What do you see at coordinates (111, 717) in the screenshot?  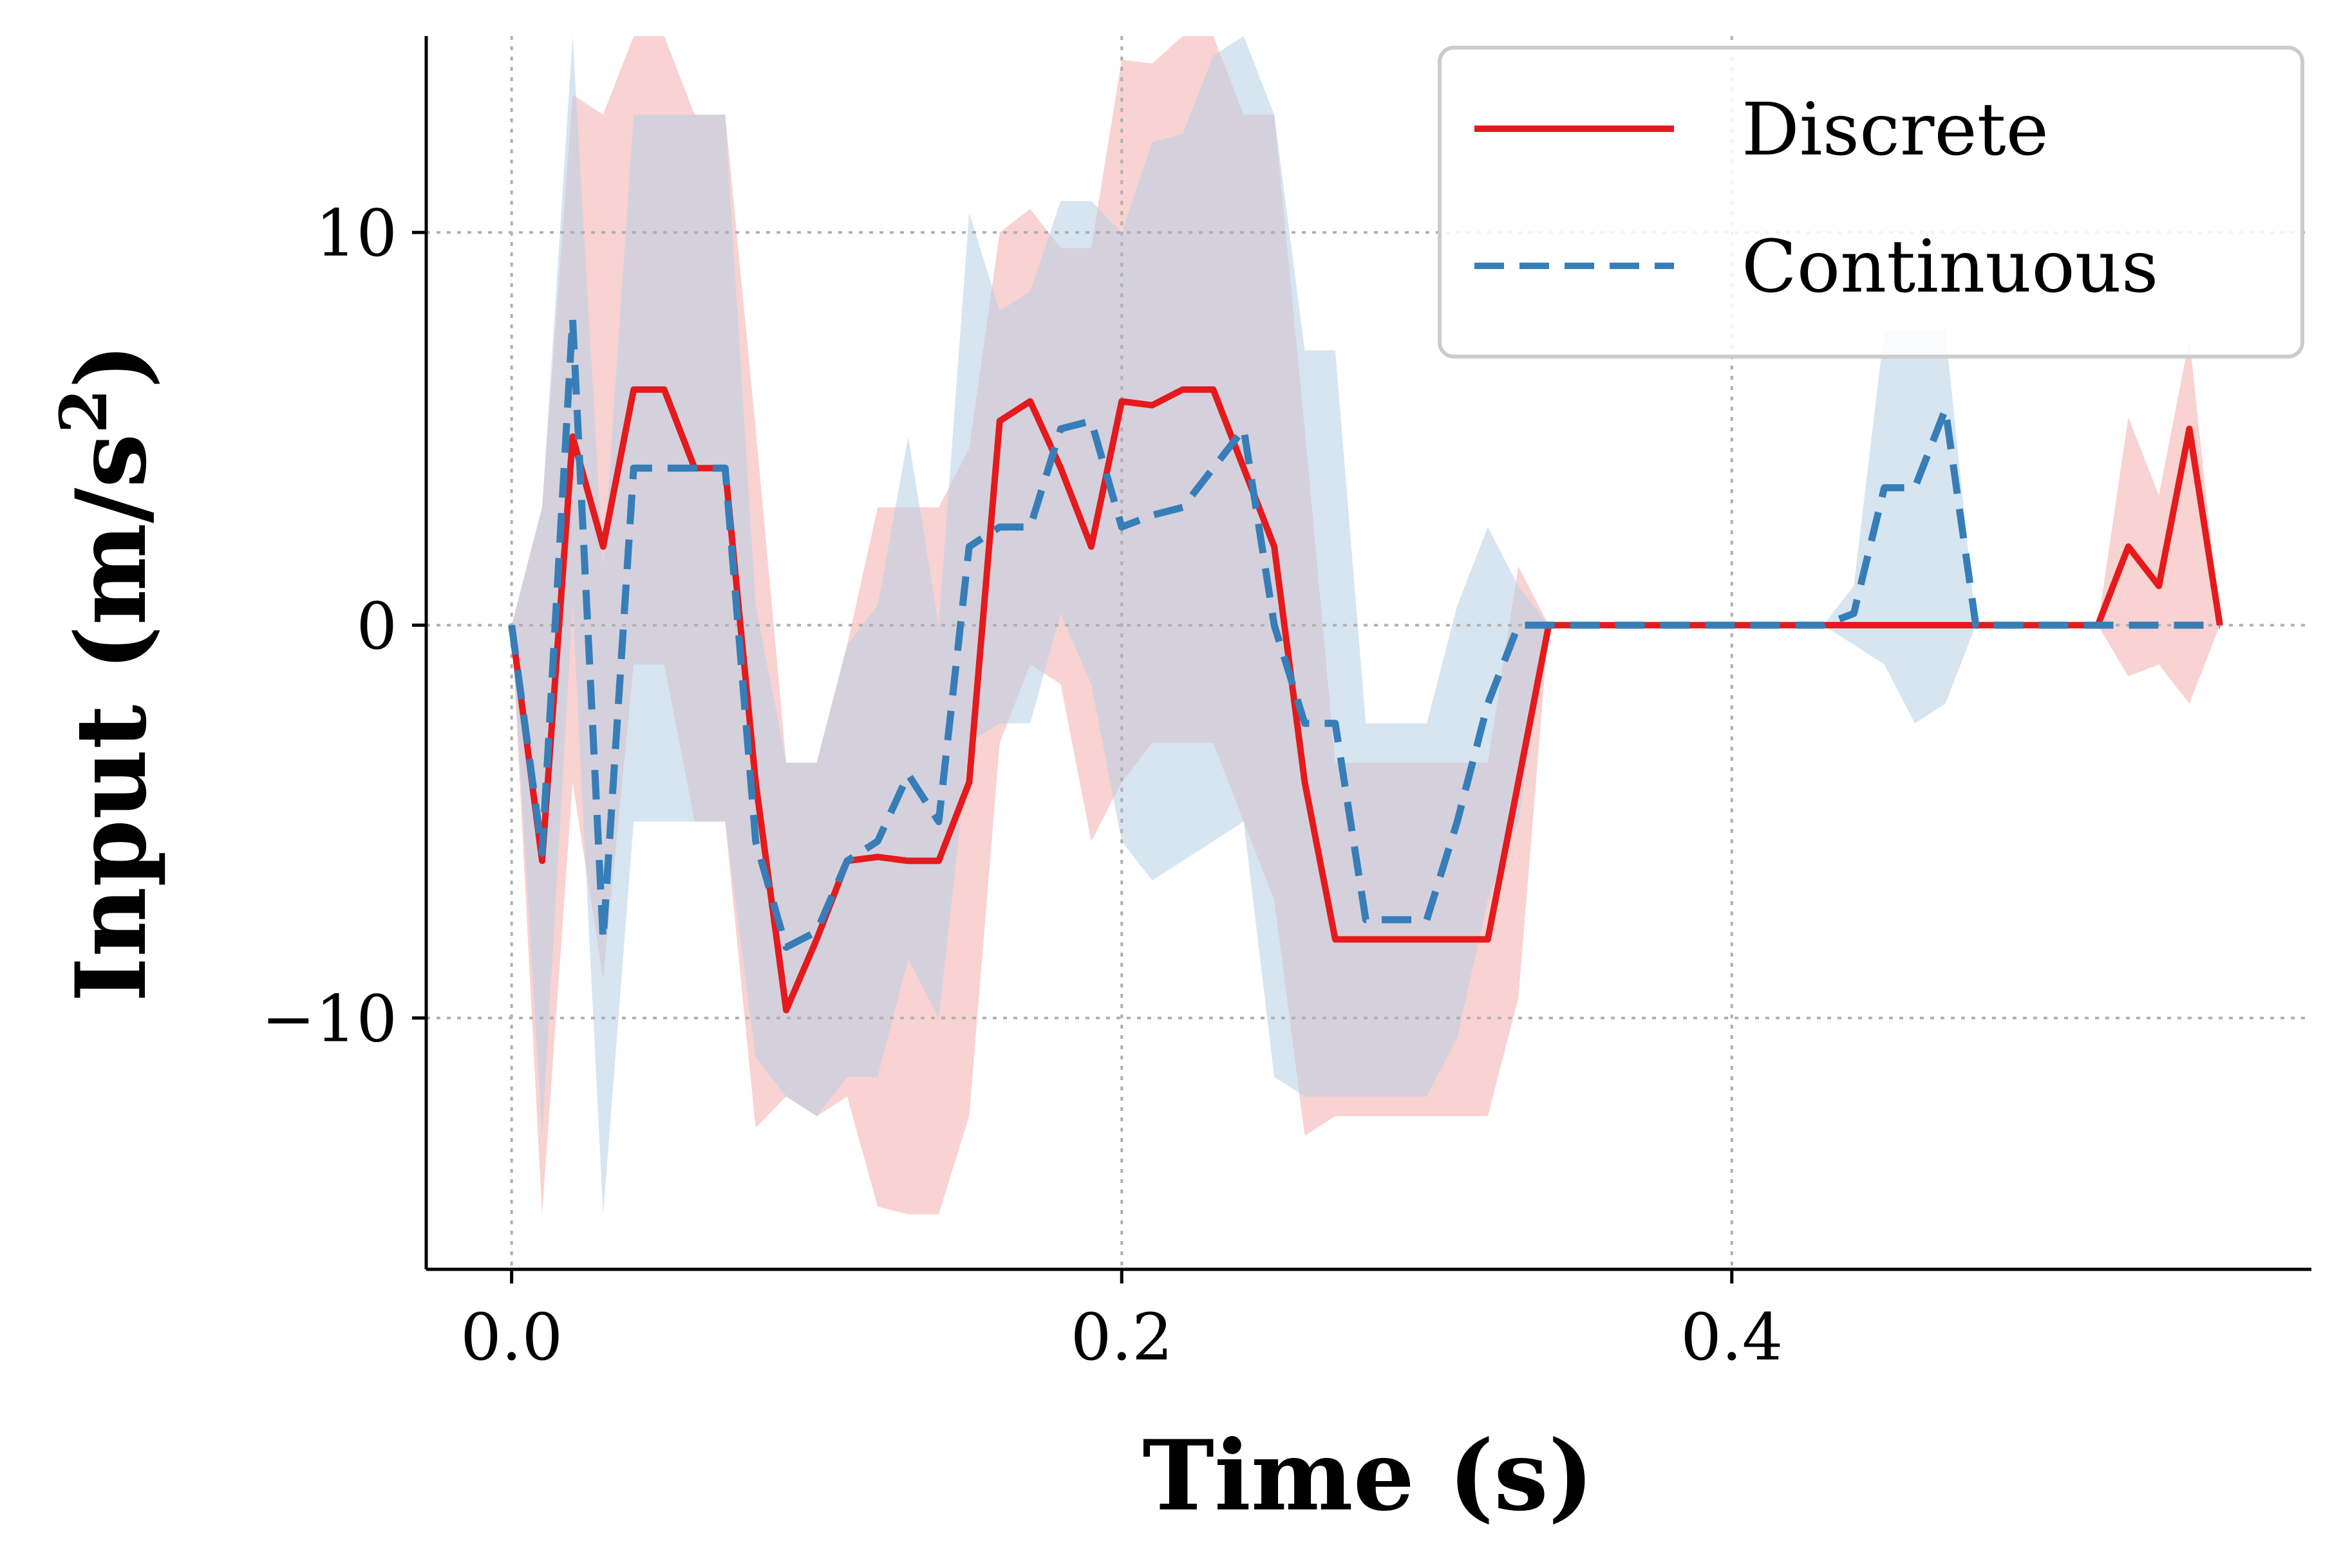 I see `y-axis-label-main: Input (m/s` at bounding box center [111, 717].